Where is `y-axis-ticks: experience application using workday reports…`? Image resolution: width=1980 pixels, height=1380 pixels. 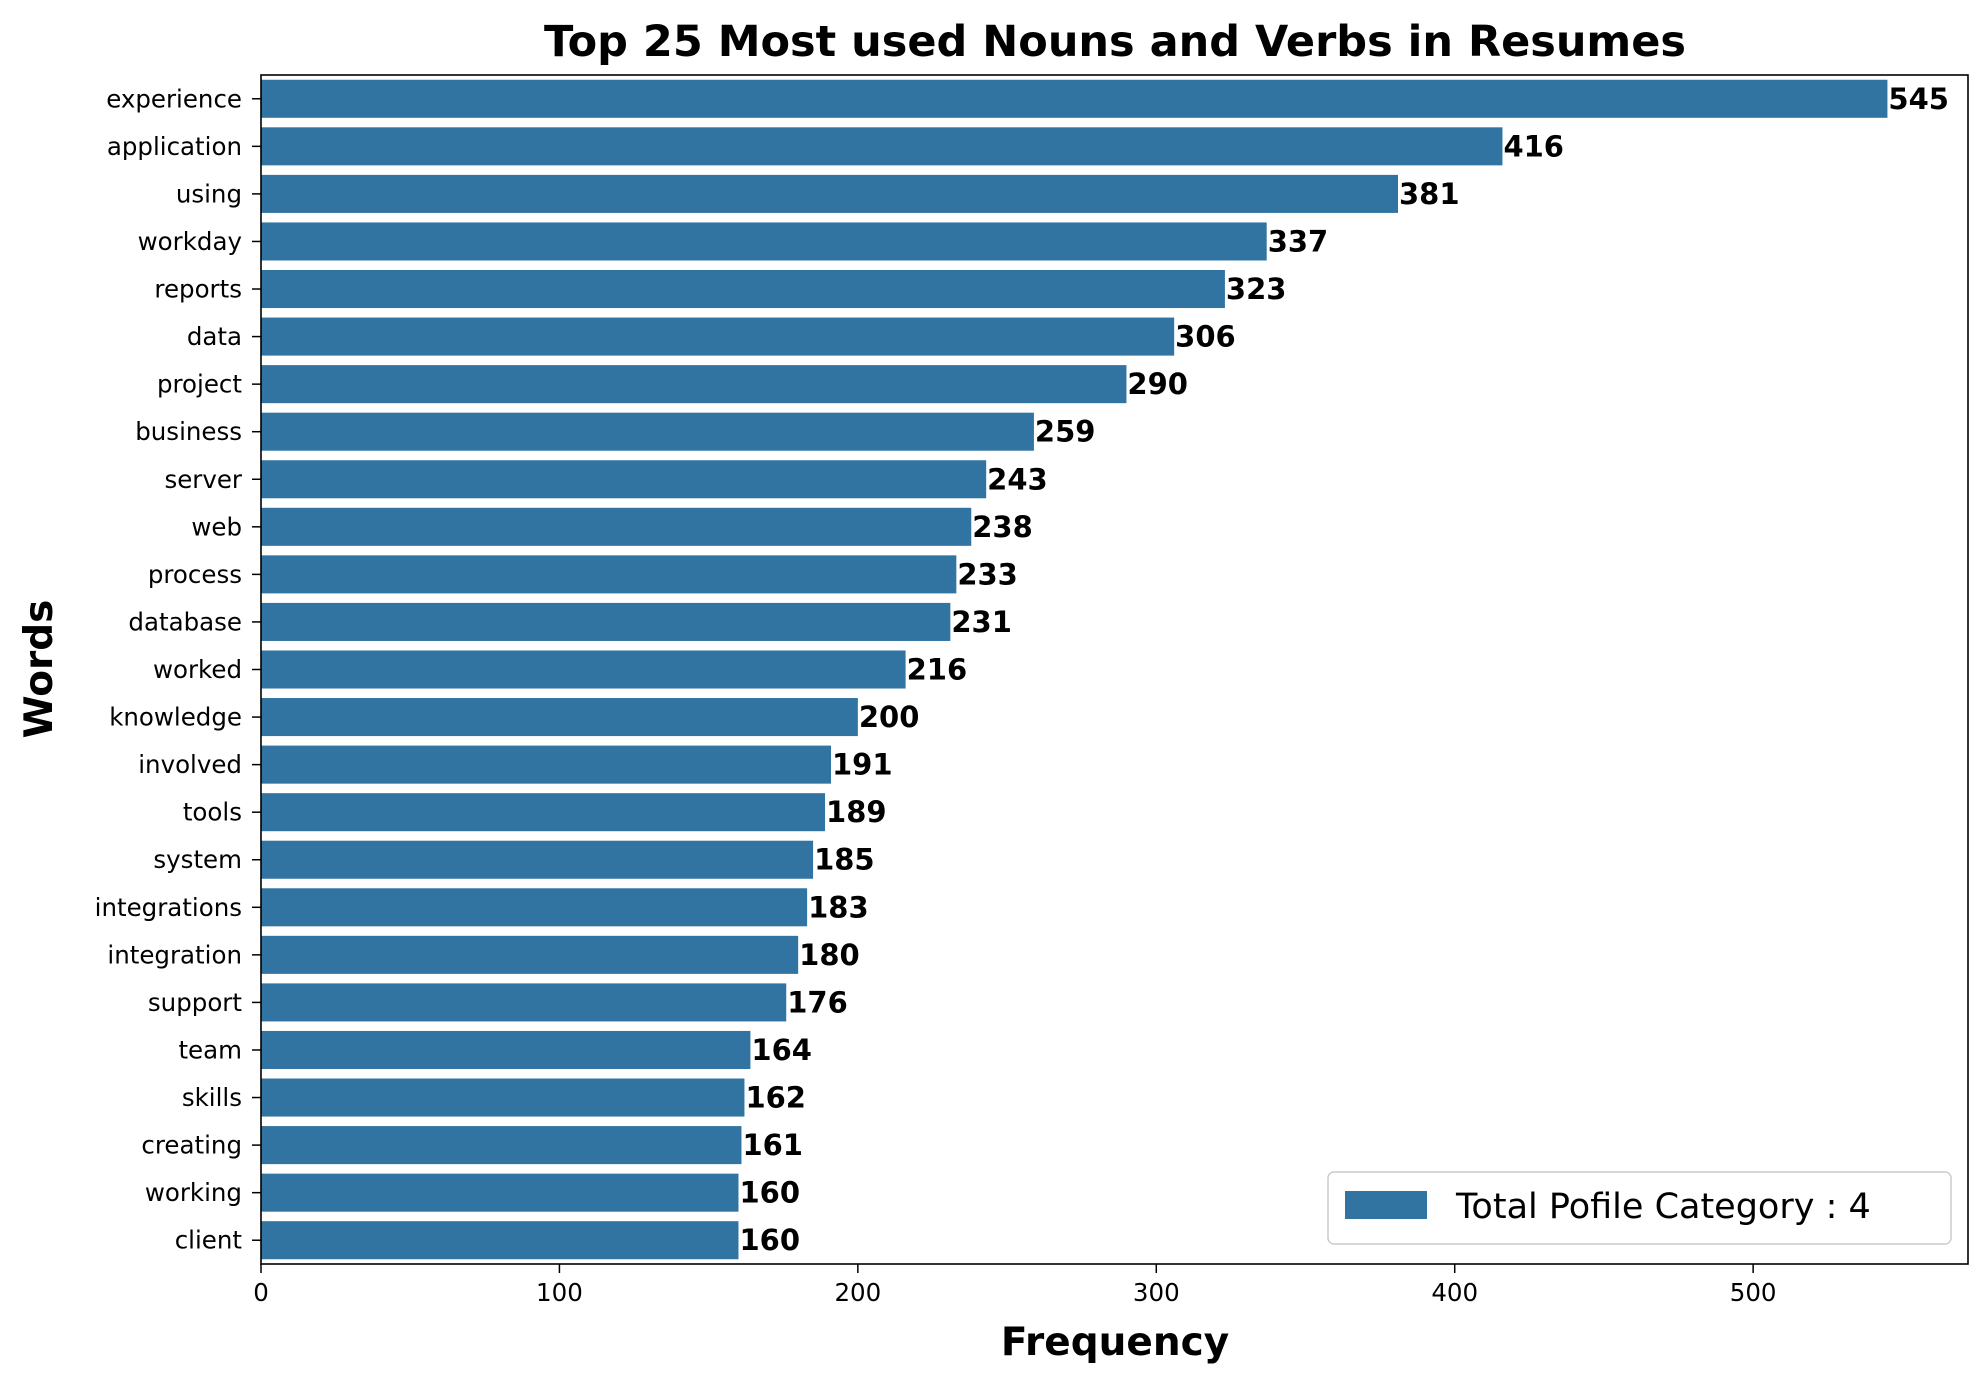
y-axis-ticks: experience application using workday reports… is located at coordinates (178, 669).